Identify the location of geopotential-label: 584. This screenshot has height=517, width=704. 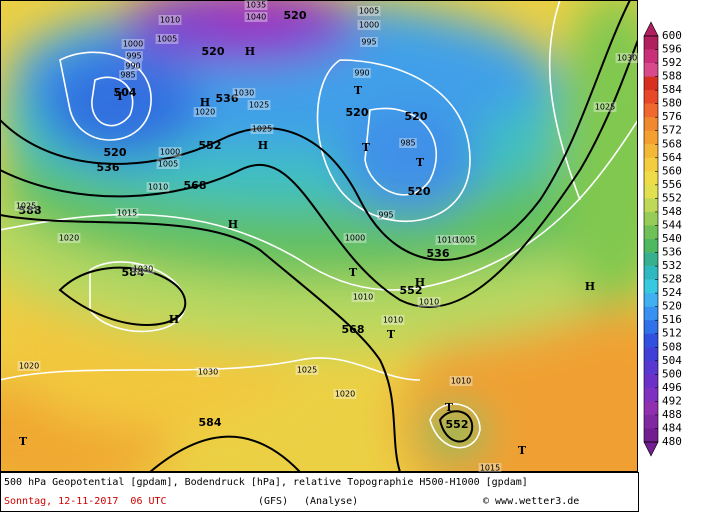
(133, 272).